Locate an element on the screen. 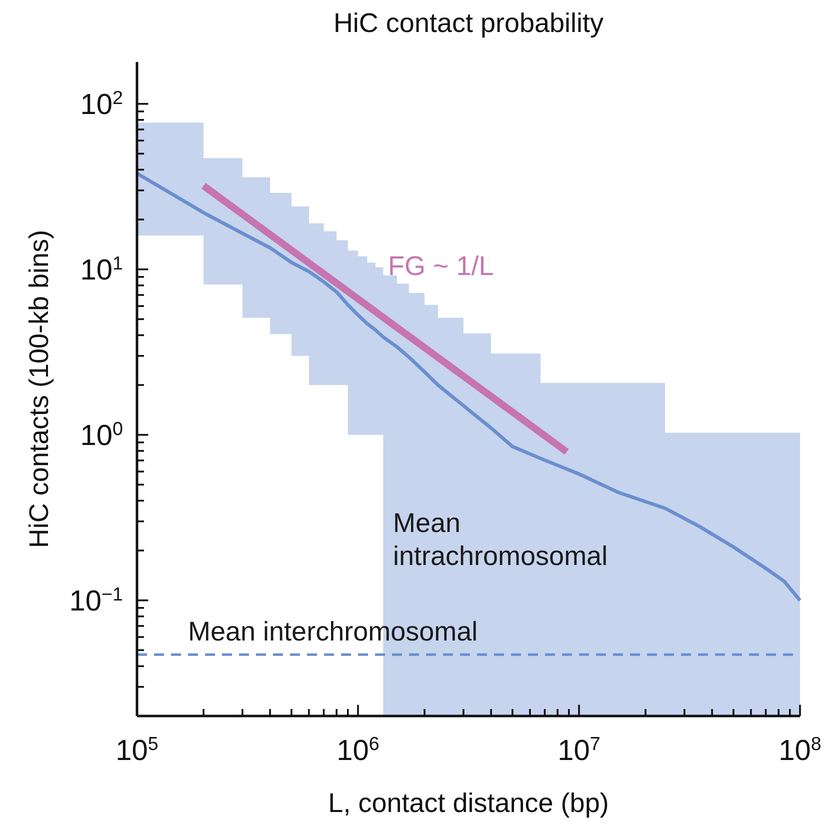 This screenshot has height=828, width=837. chart-title: HiC contact probability is located at coordinates (468, 23).